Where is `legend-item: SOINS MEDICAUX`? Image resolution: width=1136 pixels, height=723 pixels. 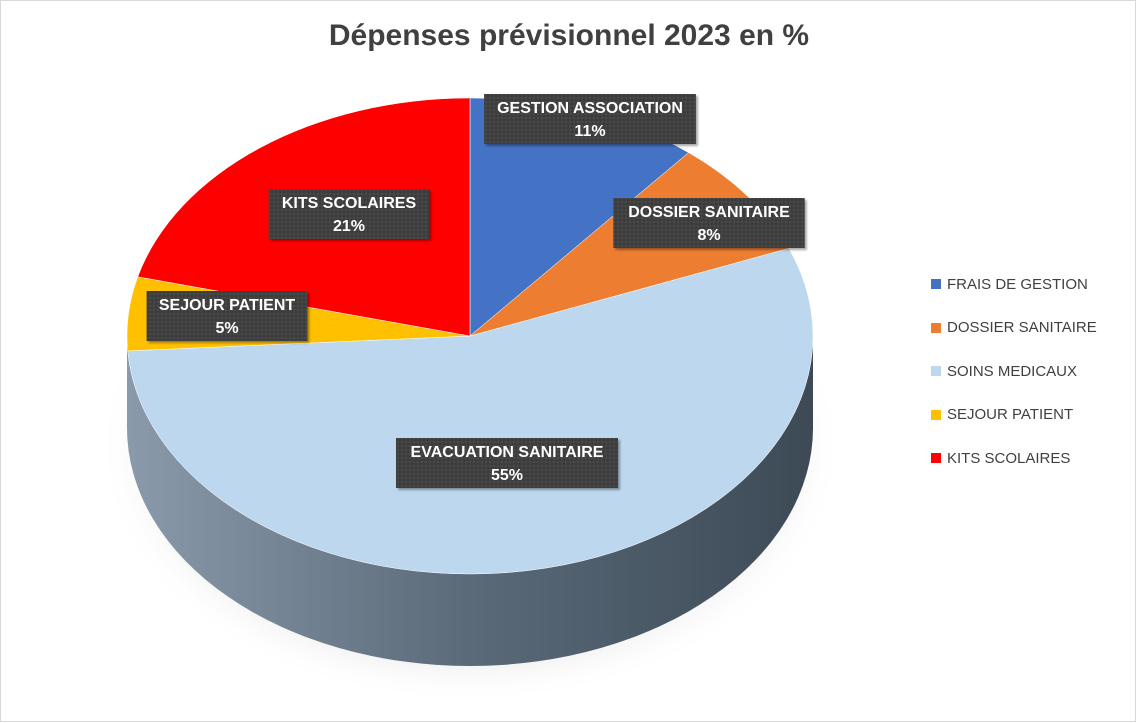 legend-item: SOINS MEDICAUX is located at coordinates (1014, 371).